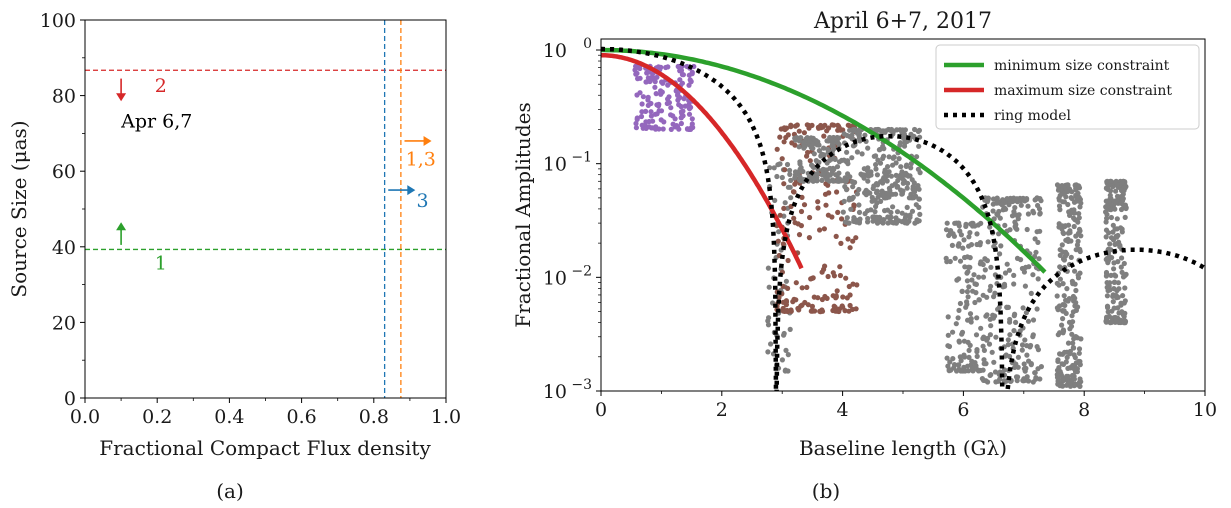 The height and width of the screenshot is (508, 1231). I want to click on a-ytick-label: 0, so click(70, 399).